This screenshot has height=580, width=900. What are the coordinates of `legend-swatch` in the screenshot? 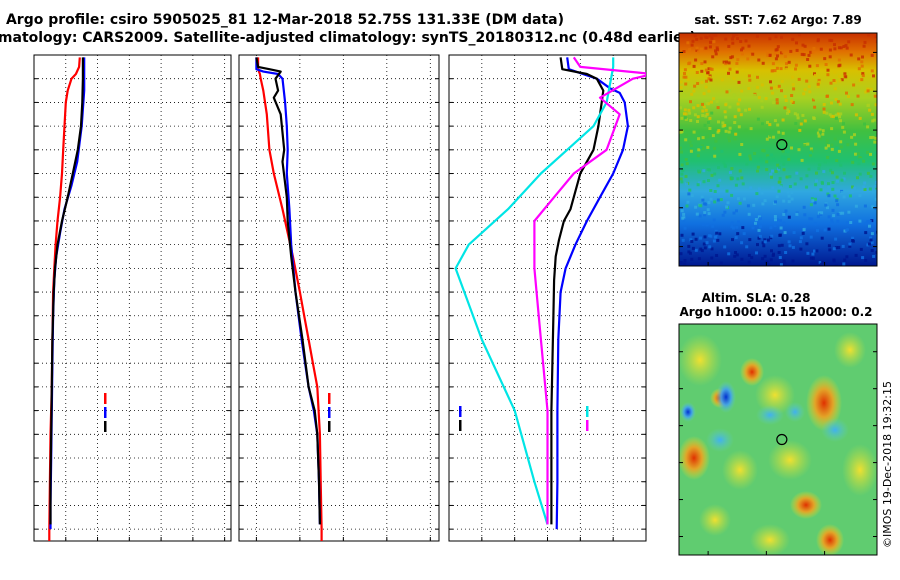 It's located at (329, 412).